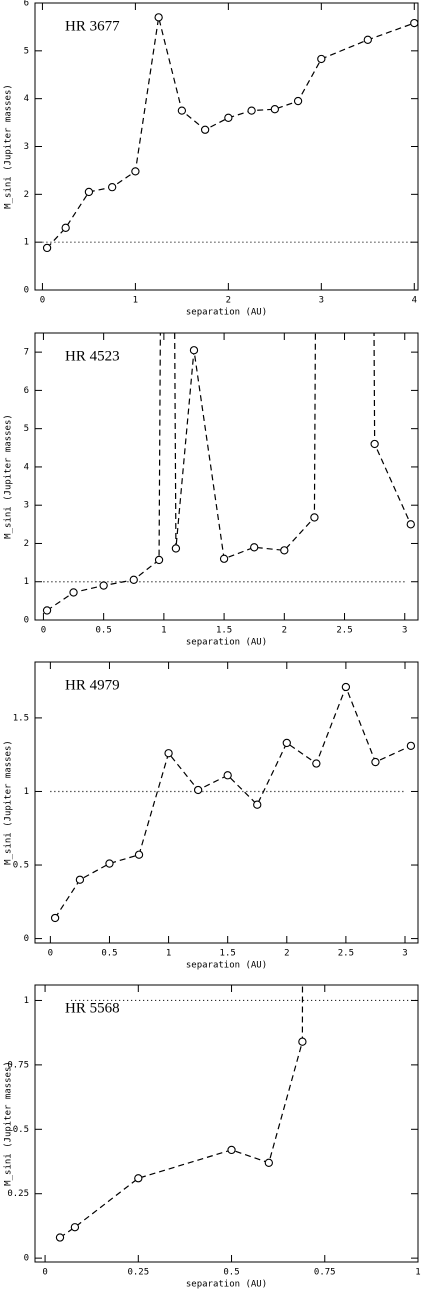 This screenshot has height=1290, width=425. Describe the element at coordinates (26, 147) in the screenshot. I see `y-tick-label: 3` at that location.